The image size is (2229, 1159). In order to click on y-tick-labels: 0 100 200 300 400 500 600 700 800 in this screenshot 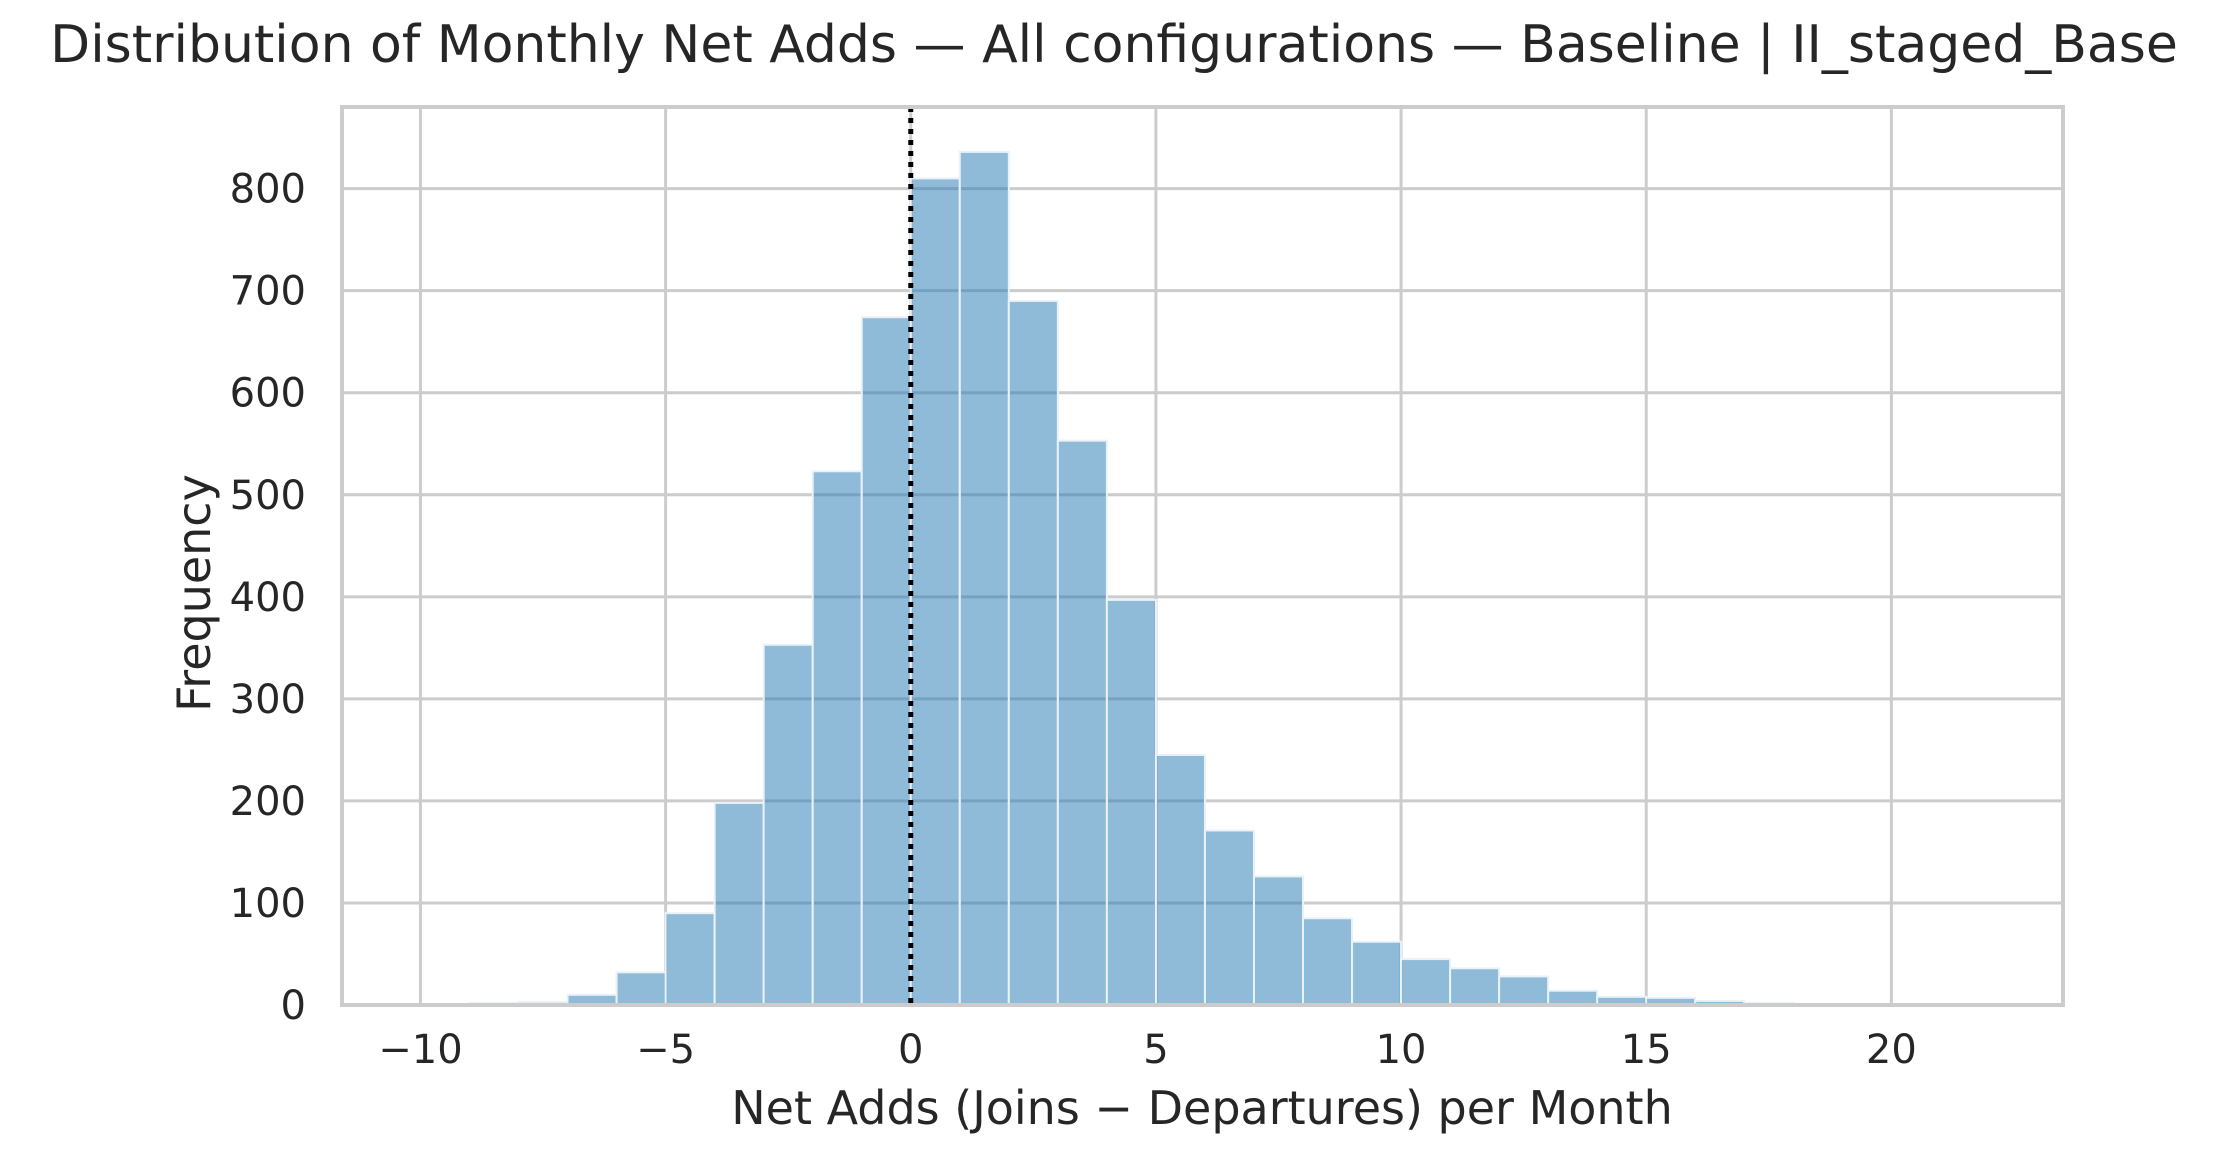, I will do `click(268, 598)`.